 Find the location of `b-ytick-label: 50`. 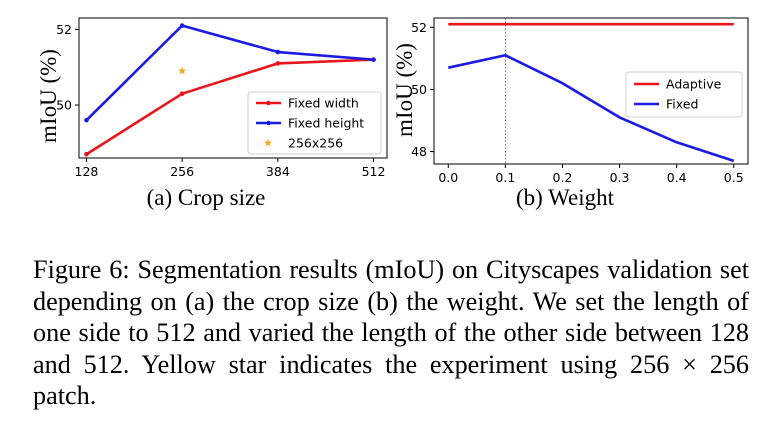

b-ytick-label: 50 is located at coordinates (419, 89).